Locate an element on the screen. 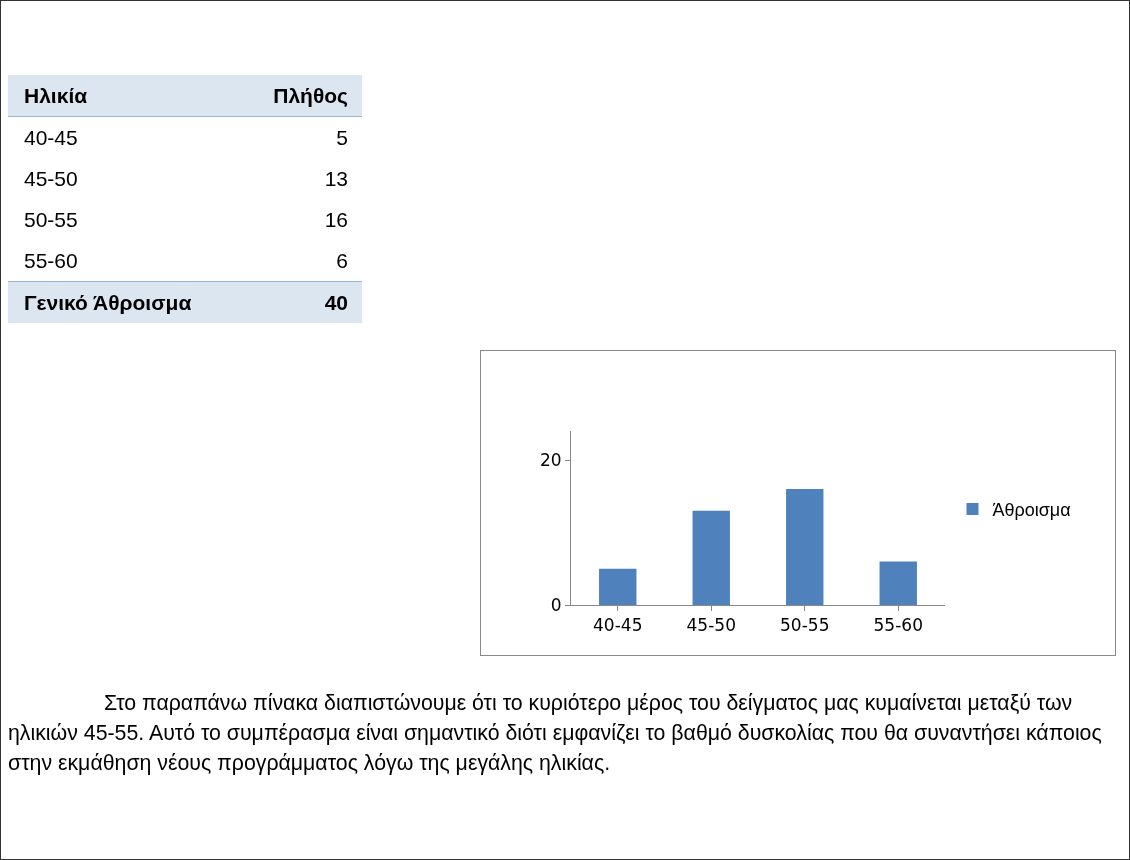  text: Πλήθος is located at coordinates (300, 96).